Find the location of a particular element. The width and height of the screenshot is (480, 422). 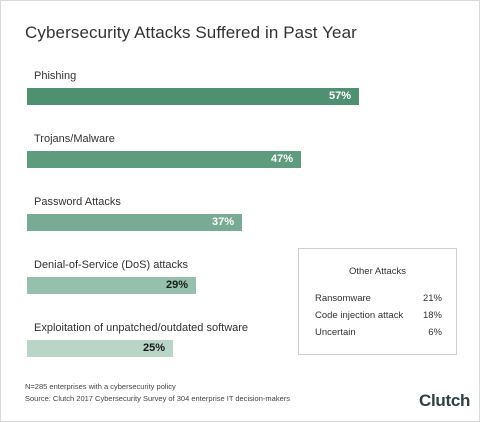

other-attack-value: 6% is located at coordinates (435, 332).